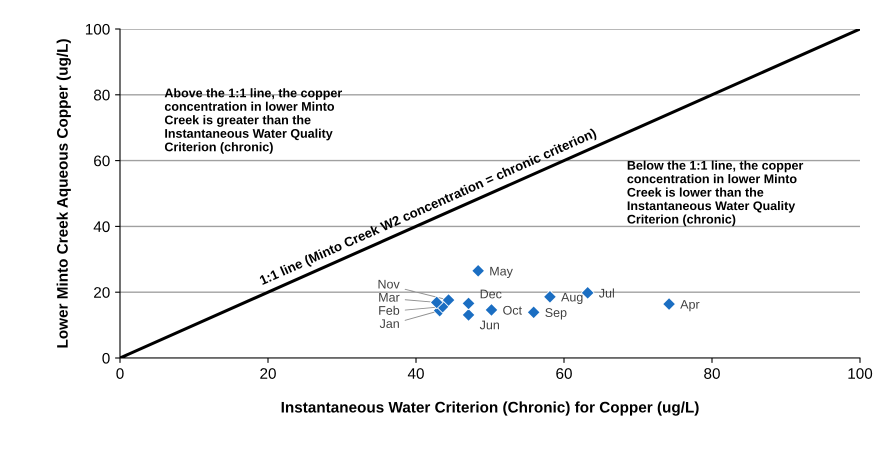  What do you see at coordinates (389, 284) in the screenshot?
I see `data-label: Nov` at bounding box center [389, 284].